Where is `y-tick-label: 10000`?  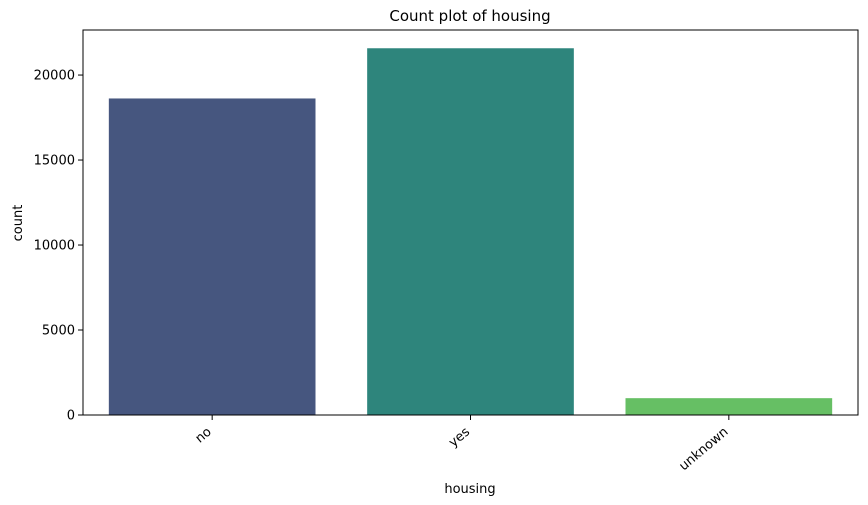 y-tick-label: 10000 is located at coordinates (54, 246).